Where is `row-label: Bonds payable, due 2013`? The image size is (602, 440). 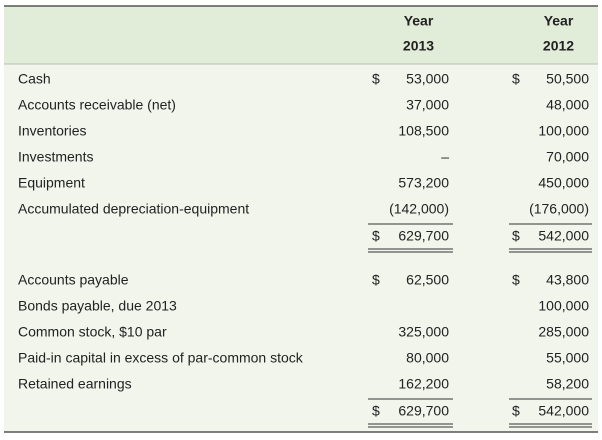
row-label: Bonds payable, due 2013 is located at coordinates (97, 306).